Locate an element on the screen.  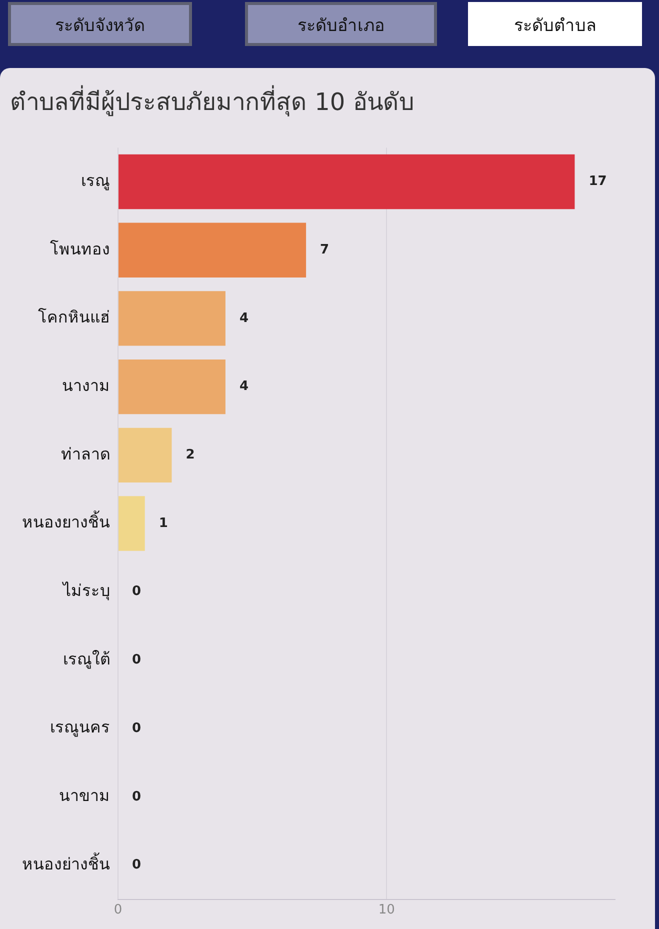
y-tick-label: โคกหินแฮ่ is located at coordinates (74, 317).